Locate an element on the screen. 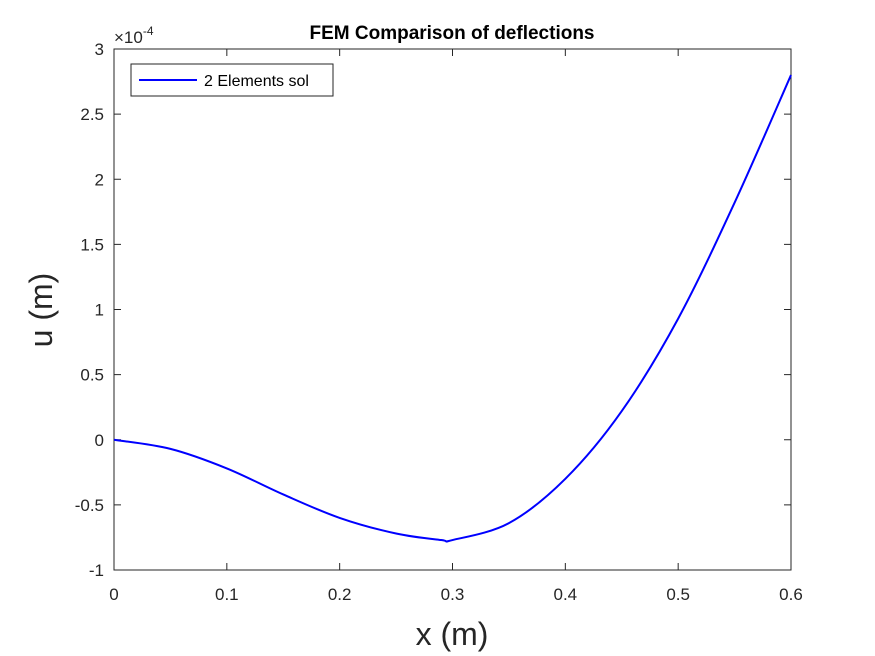 This screenshot has width=875, height=656. y-axis-title: u (m) is located at coordinates (41, 310).